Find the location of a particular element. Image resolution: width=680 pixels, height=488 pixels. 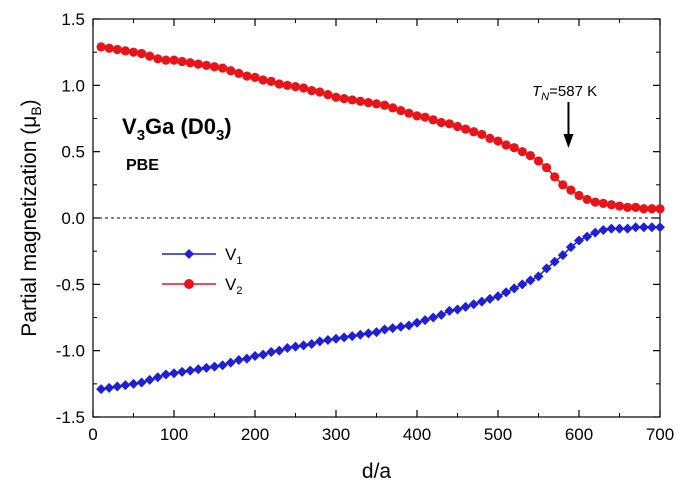

y-tick-label: 1.0 is located at coordinates (73, 85).